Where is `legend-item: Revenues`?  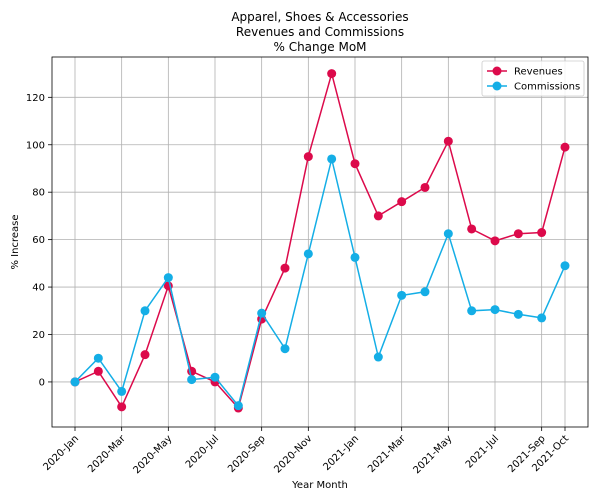 legend-item: Revenues is located at coordinates (525, 72).